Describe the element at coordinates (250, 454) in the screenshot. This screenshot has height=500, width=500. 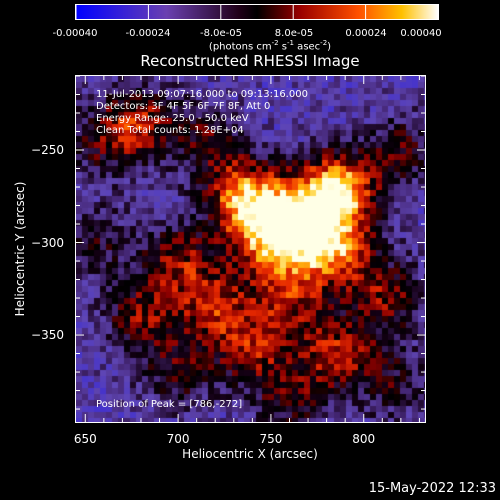
I see `x-axis-label: Heliocentric X (arcsec)` at that location.